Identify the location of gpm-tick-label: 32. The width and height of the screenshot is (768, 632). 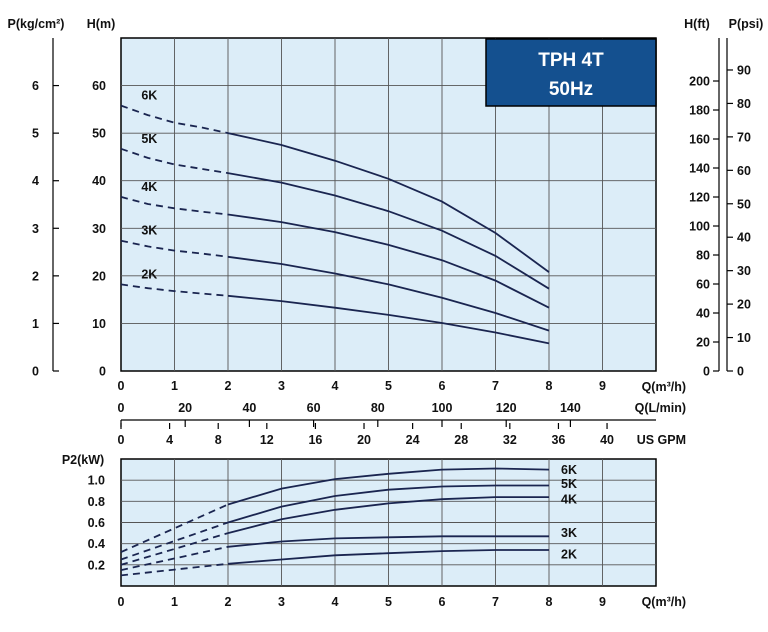
(510, 440).